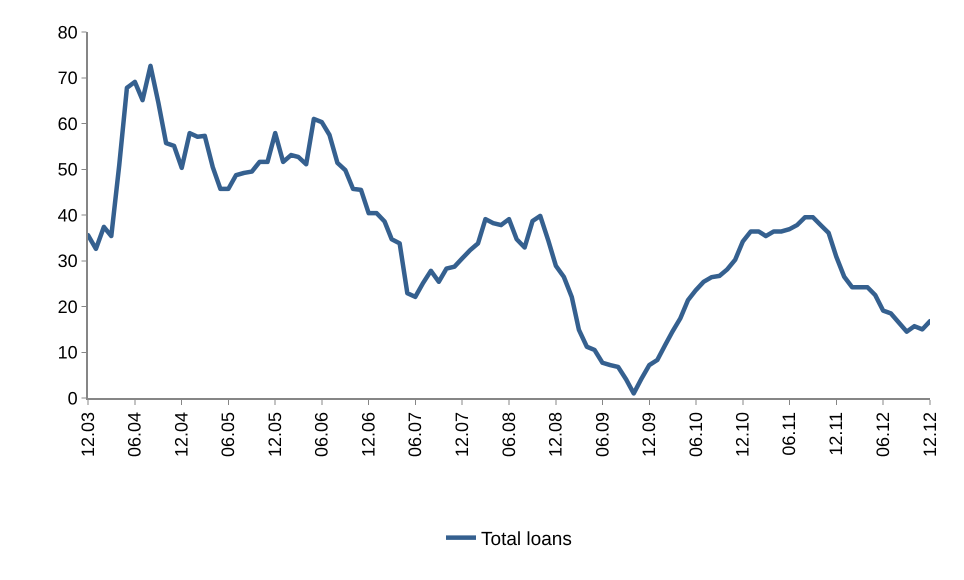 The height and width of the screenshot is (580, 964). Describe the element at coordinates (73, 398) in the screenshot. I see `y-tick-label: 0` at that location.